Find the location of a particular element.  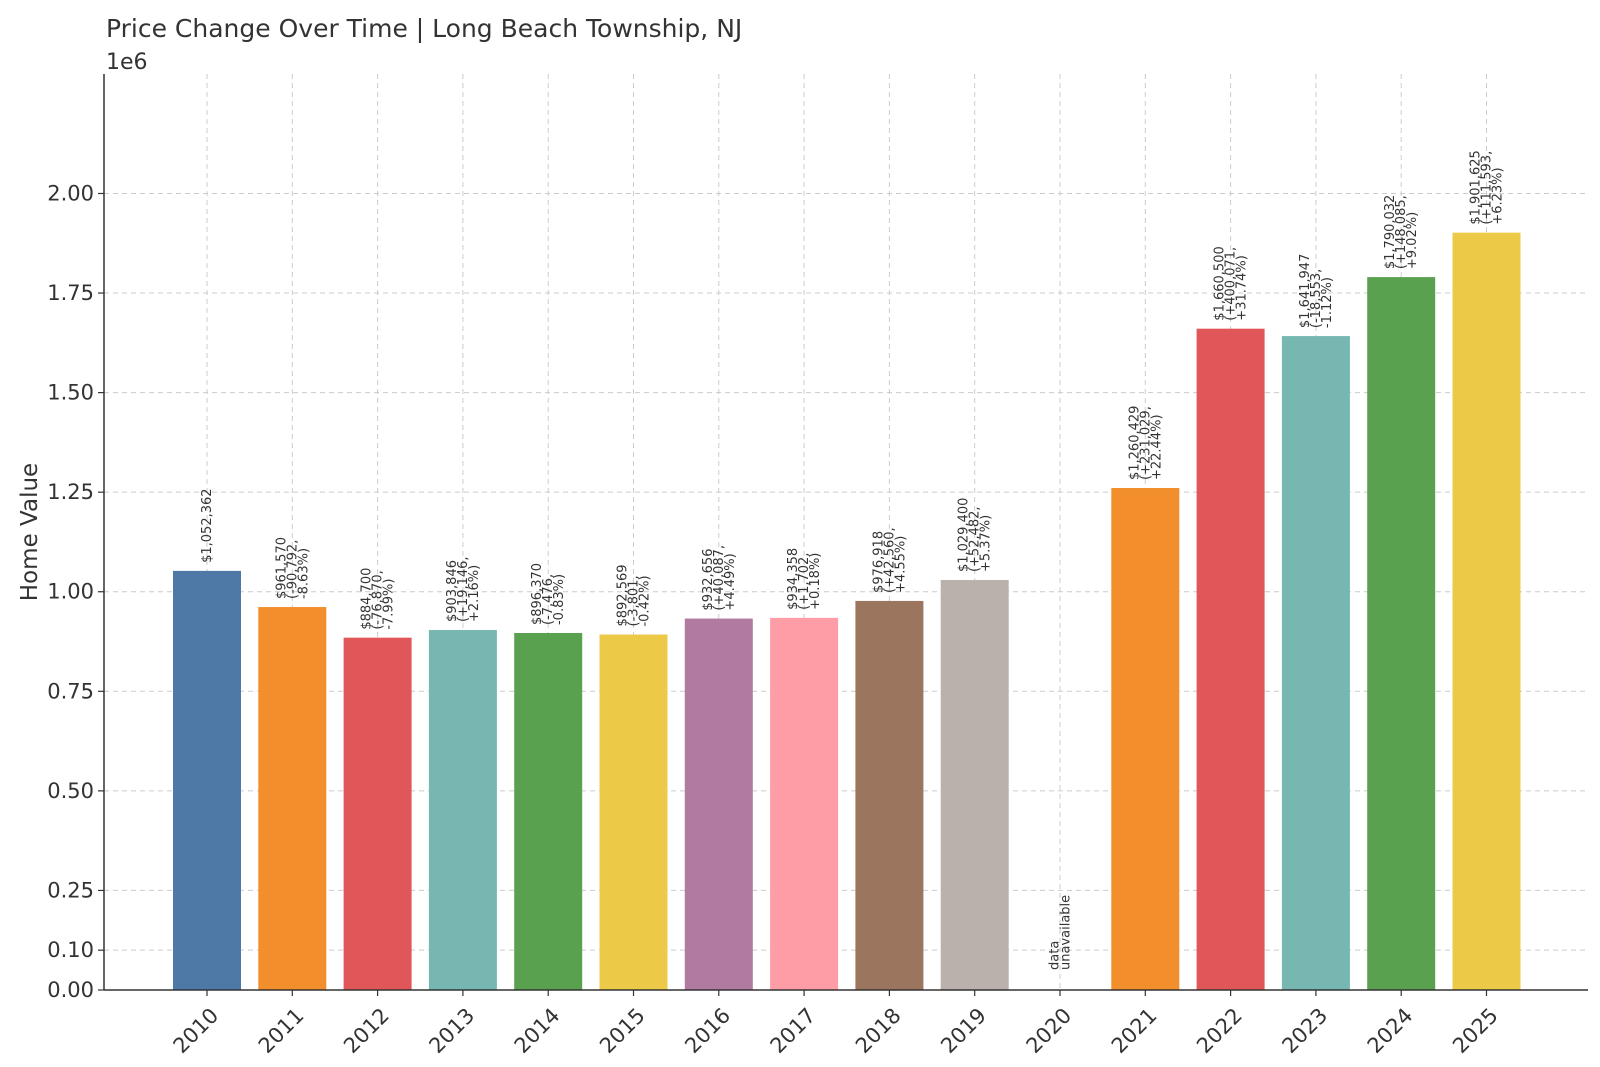

data-label: +2.16%) is located at coordinates (474, 593).